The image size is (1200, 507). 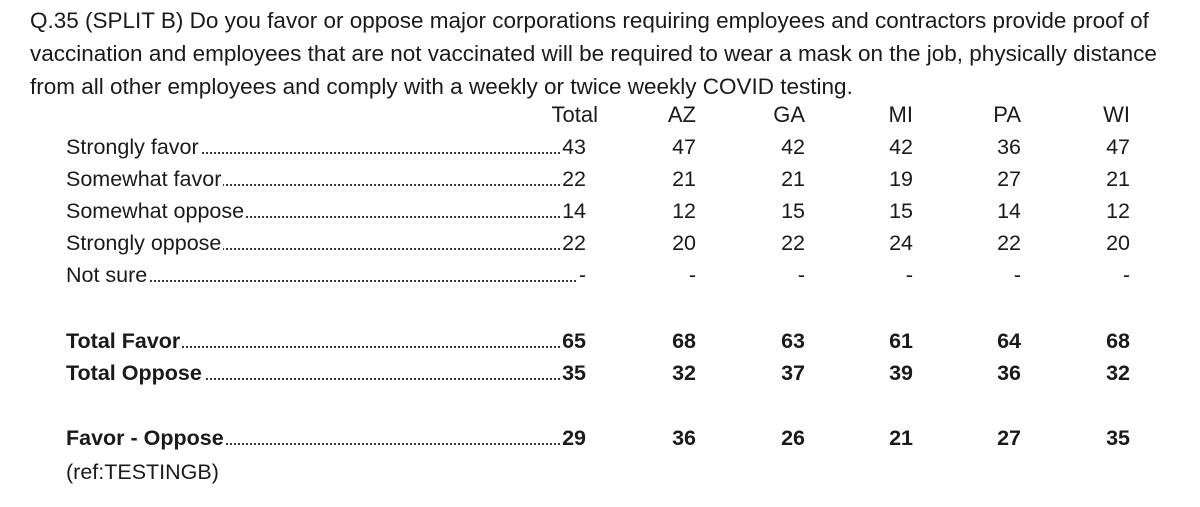 I want to click on total-cell: 43, so click(x=573, y=147).